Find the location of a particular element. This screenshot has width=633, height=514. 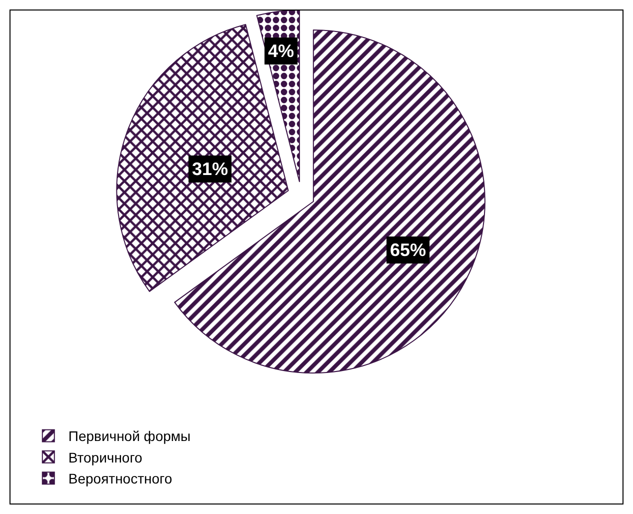

legend-label: Первичной формы is located at coordinates (129, 436).